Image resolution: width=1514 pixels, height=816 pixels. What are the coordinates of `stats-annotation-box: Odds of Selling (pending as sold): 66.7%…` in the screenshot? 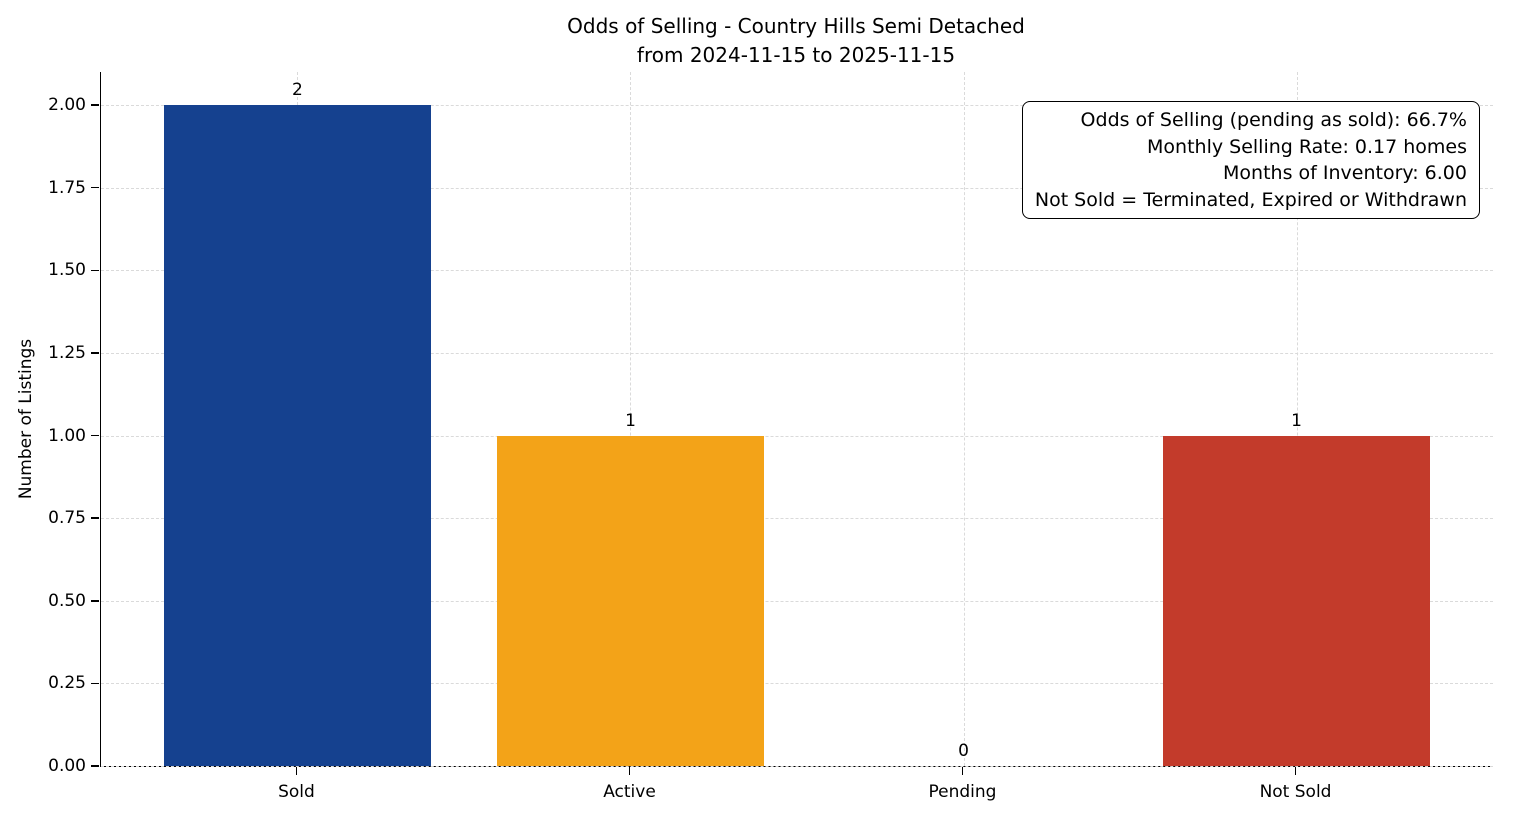 It's located at (1250, 160).